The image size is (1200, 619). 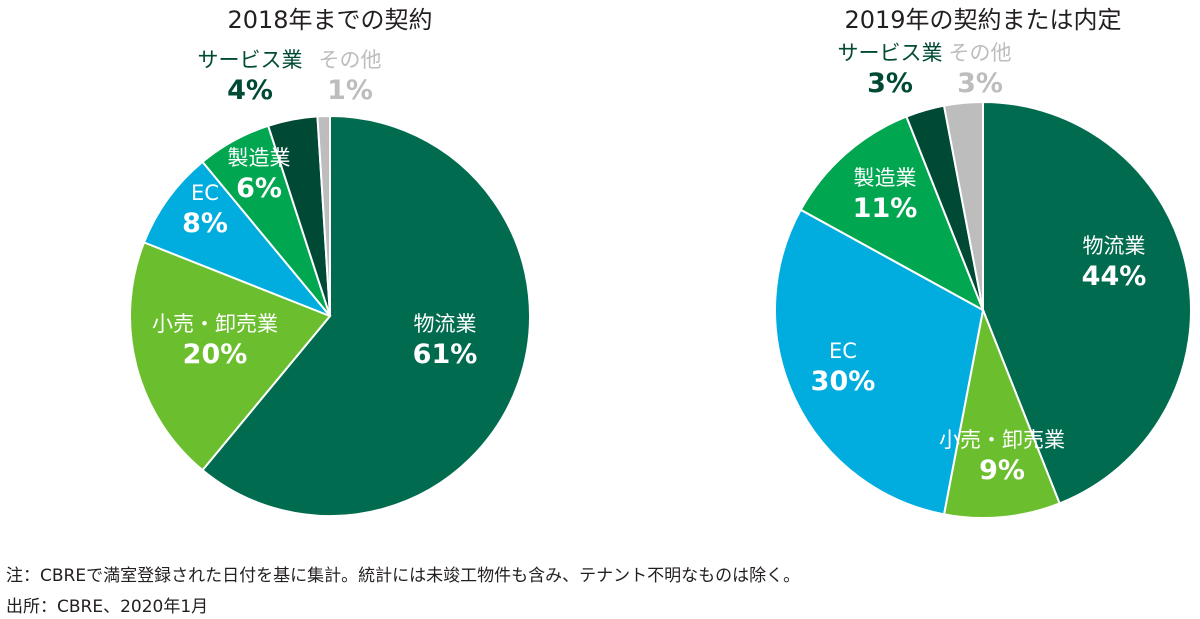 I want to click on chart-title: 2018年までの契約, so click(x=329, y=20).